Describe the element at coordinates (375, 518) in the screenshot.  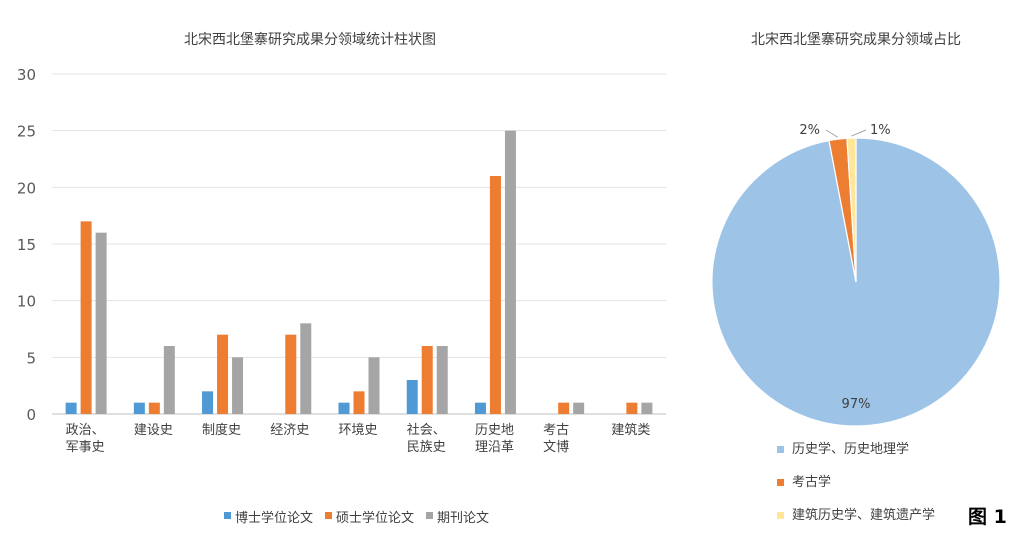
I see `legend-label: 硕士学位论文` at that location.